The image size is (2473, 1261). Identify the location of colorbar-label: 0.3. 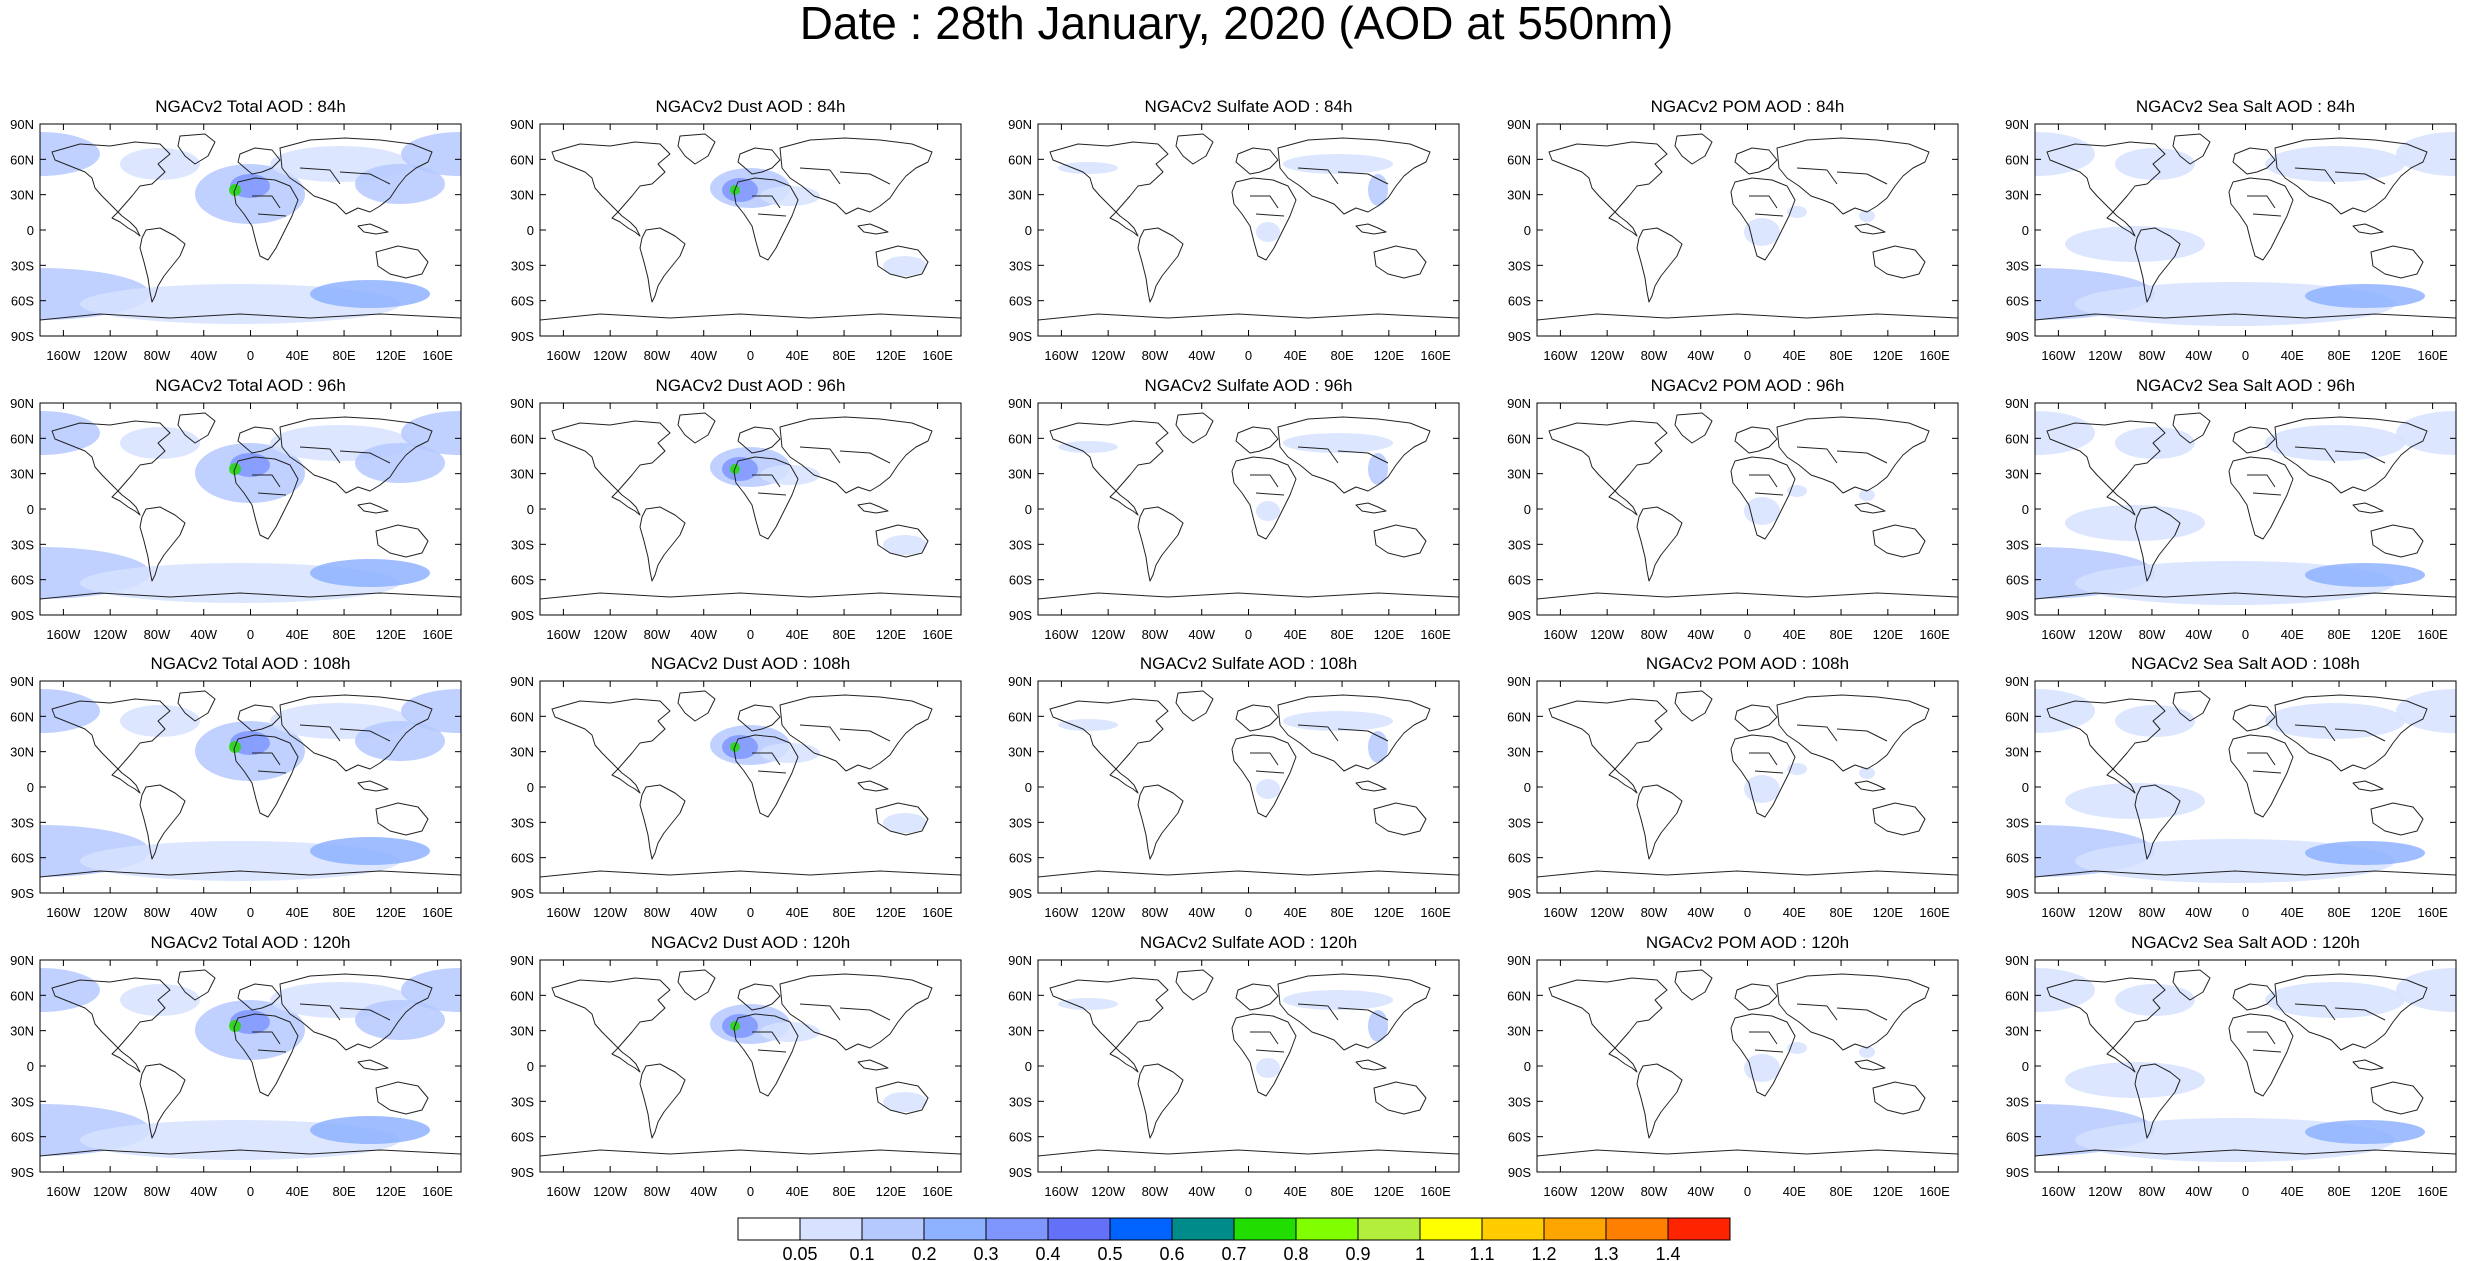
(985, 1252).